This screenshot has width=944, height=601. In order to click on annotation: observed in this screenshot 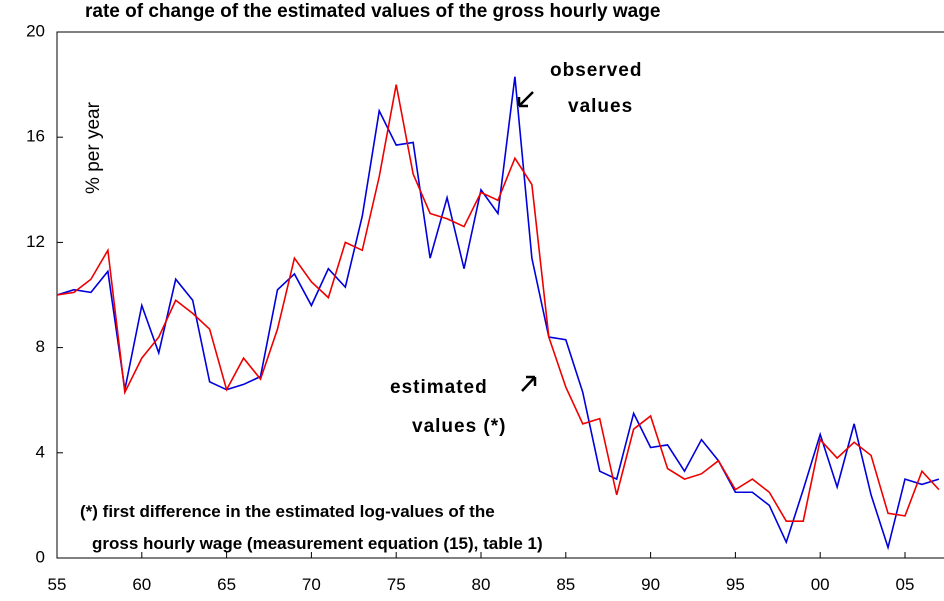, I will do `click(596, 70)`.